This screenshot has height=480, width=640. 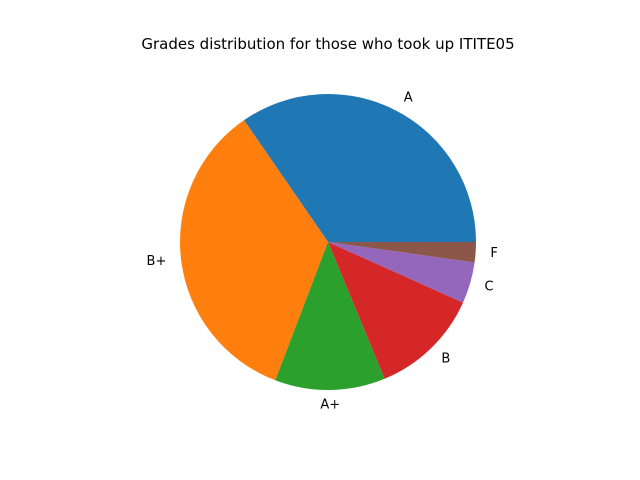 I want to click on pie-slice-b-plus, so click(x=254, y=250).